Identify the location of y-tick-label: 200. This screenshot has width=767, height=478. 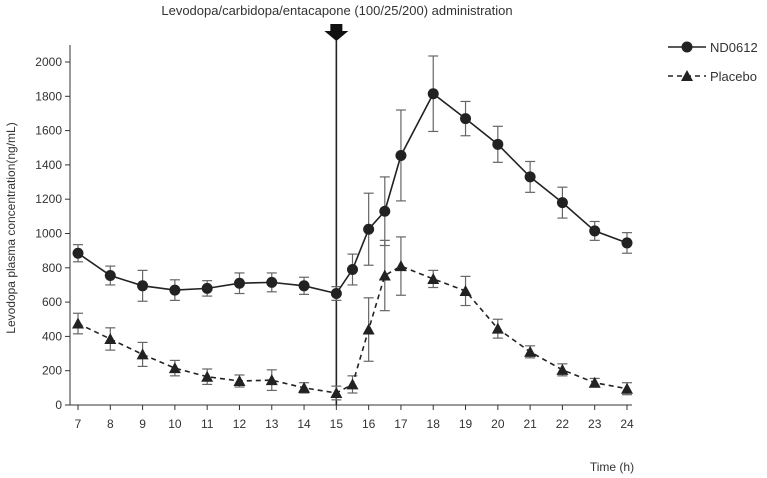
(52, 371).